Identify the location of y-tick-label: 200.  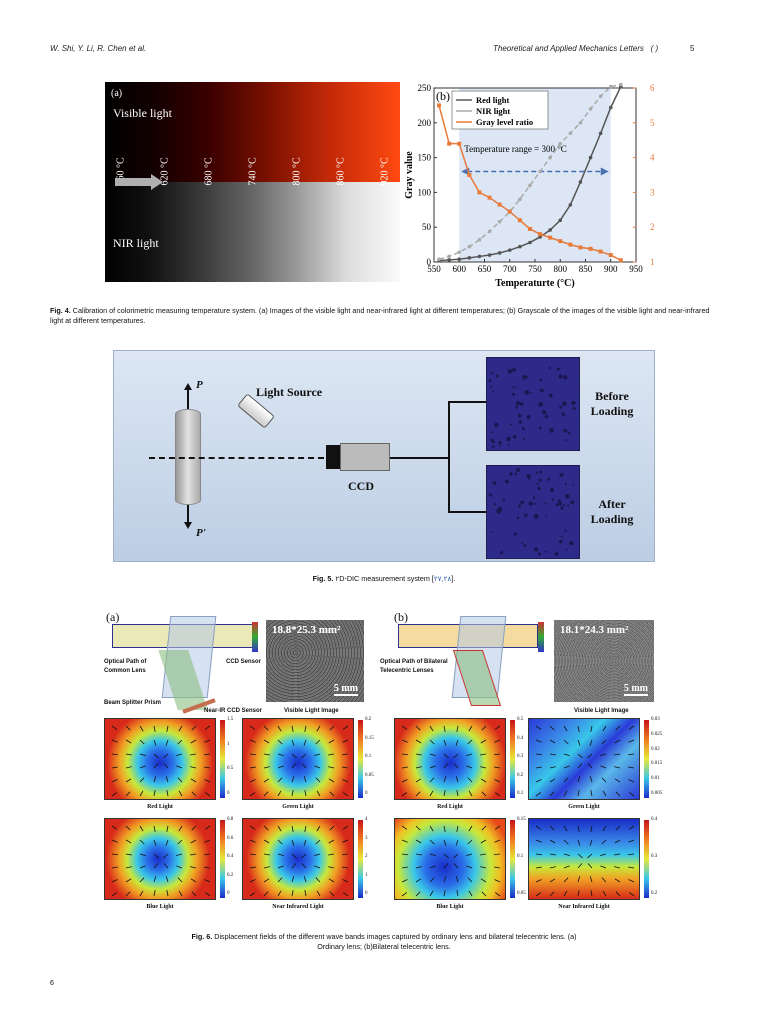
(425, 123).